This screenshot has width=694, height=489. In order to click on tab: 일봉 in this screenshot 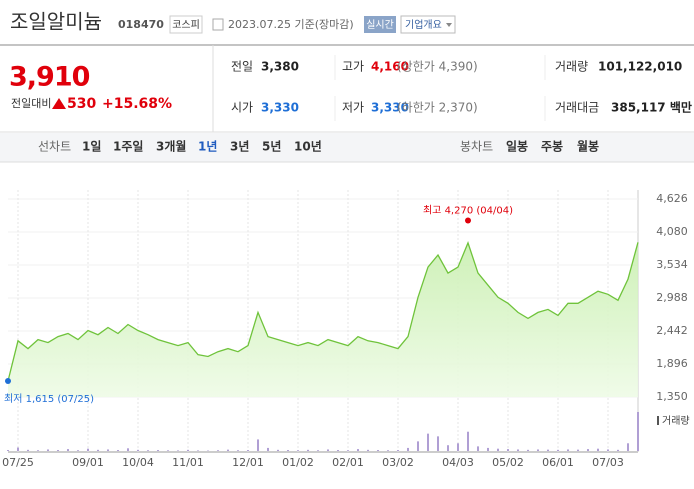, I will do `click(517, 147)`.